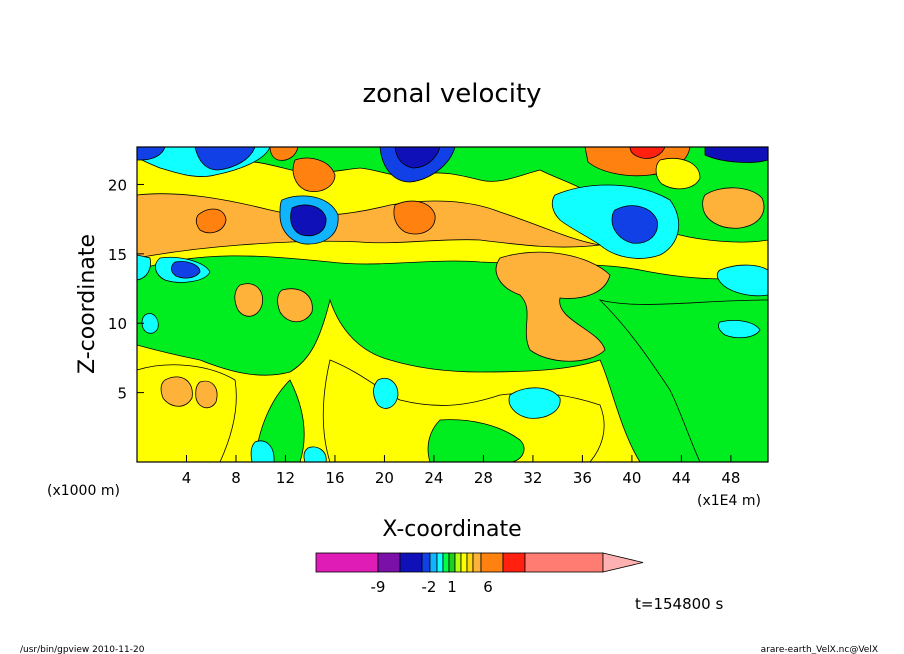 The height and width of the screenshot is (654, 904). Describe the element at coordinates (117, 324) in the screenshot. I see `y-tick-label: 10` at that location.